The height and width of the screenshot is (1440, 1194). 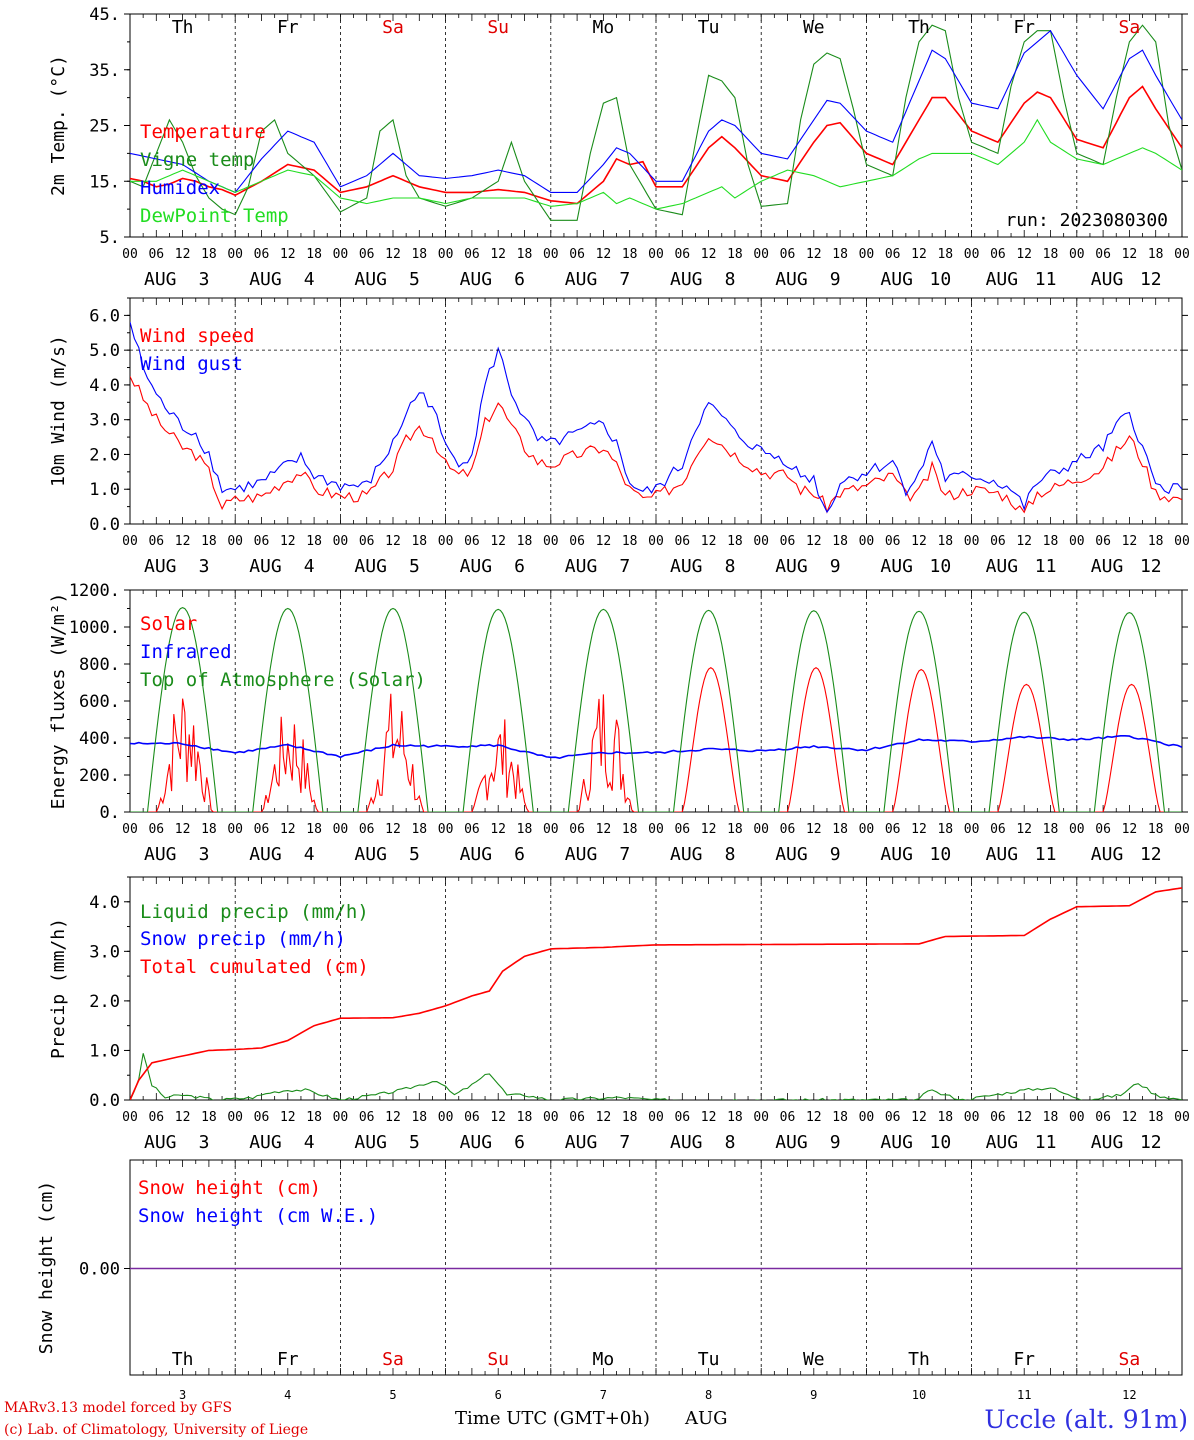 What do you see at coordinates (258, 1216) in the screenshot?
I see `legend-entry: Snow height (cm W.E.)` at bounding box center [258, 1216].